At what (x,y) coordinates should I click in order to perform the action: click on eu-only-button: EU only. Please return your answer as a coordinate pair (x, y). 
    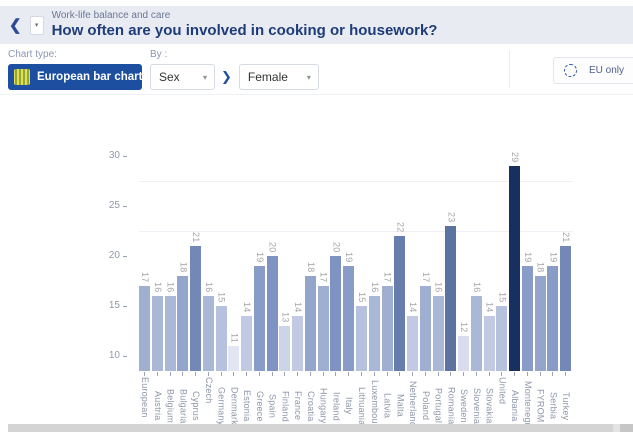
    Looking at the image, I should click on (593, 70).